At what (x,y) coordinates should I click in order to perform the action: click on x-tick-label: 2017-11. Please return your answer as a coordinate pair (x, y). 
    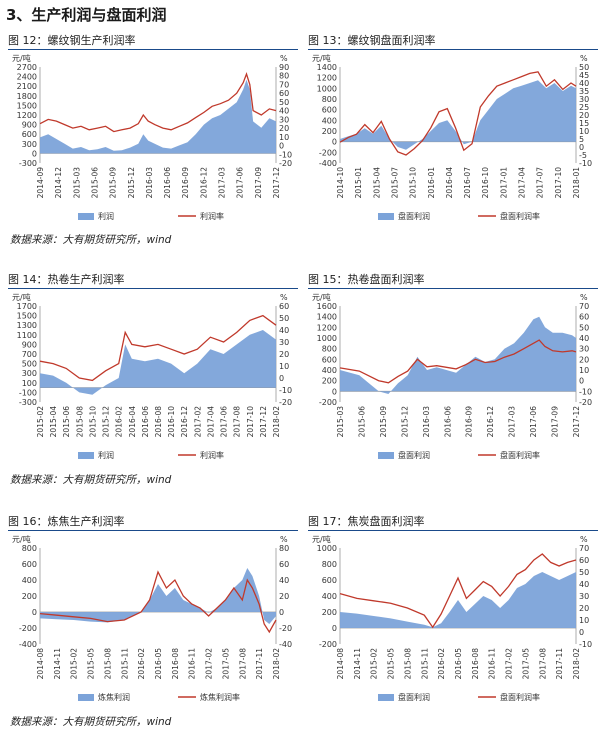
    Looking at the image, I should click on (559, 664).